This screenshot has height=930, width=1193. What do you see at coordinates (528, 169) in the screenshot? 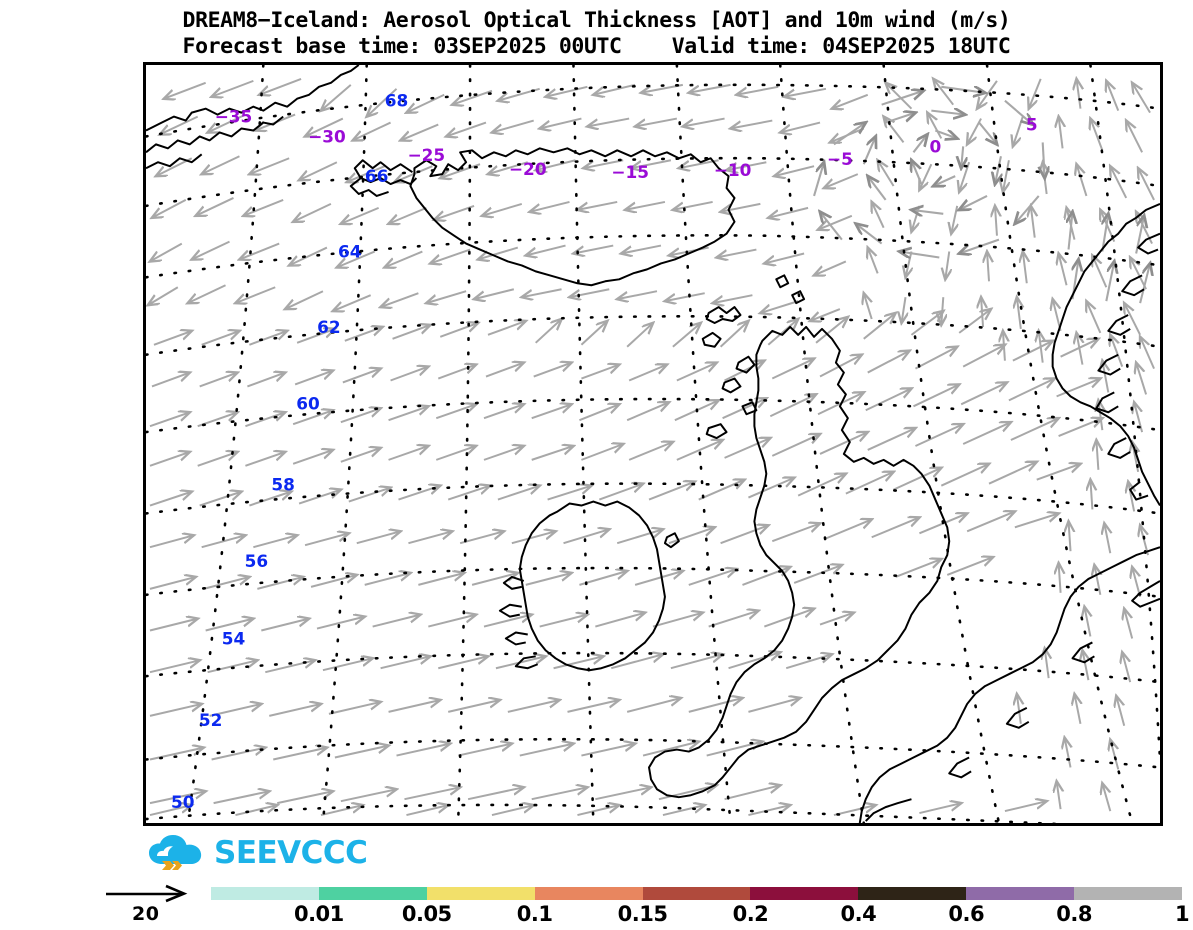
I see `lon-label-m20: −20` at bounding box center [528, 169].